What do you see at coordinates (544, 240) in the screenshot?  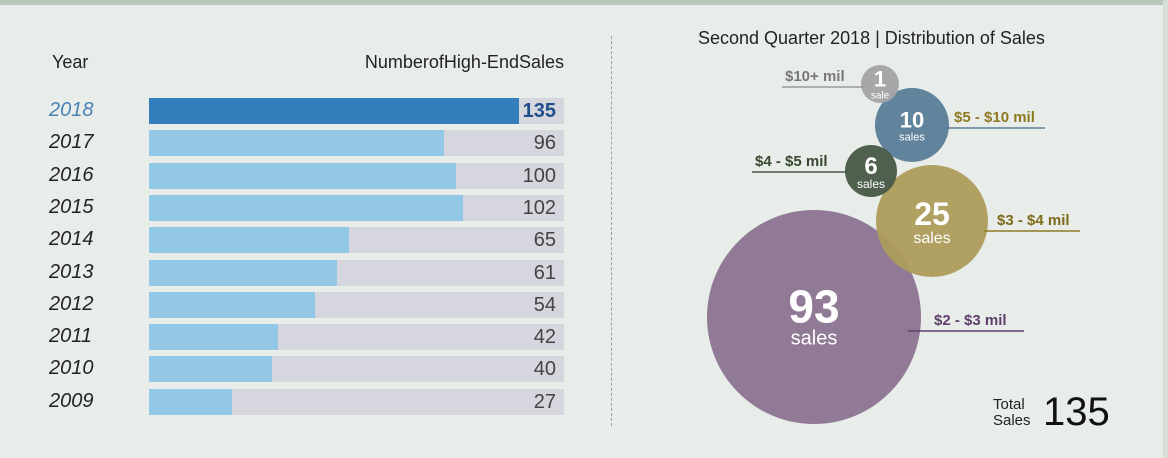 I see `bar-value-label: 65` at bounding box center [544, 240].